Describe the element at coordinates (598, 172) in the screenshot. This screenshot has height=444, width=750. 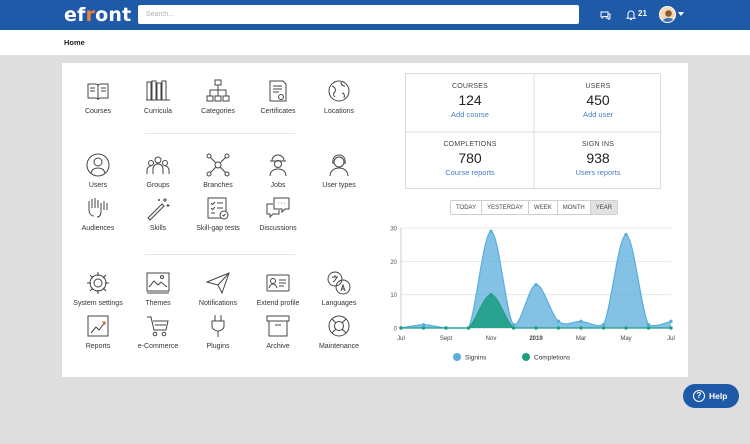
I see `users-reports-link: Users reports` at that location.